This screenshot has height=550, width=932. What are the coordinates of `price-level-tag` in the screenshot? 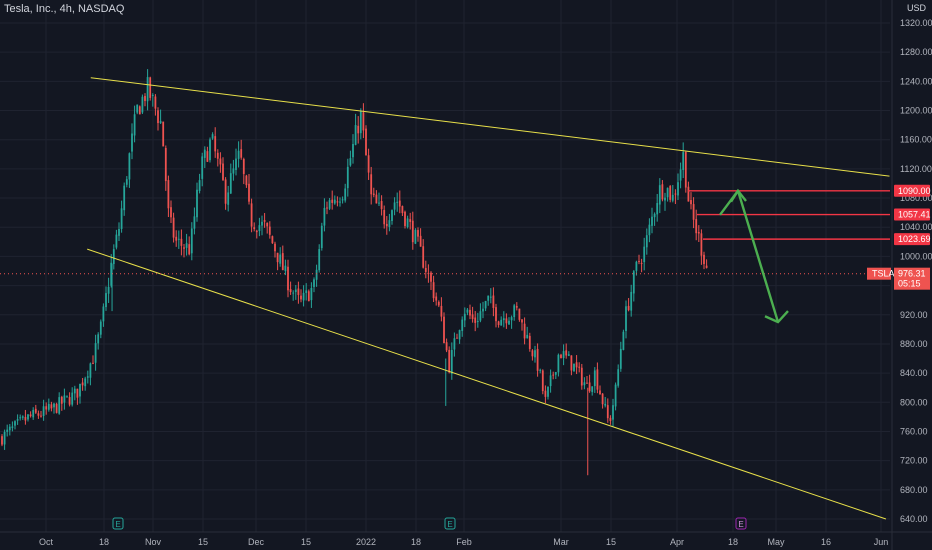 It's located at (912, 239).